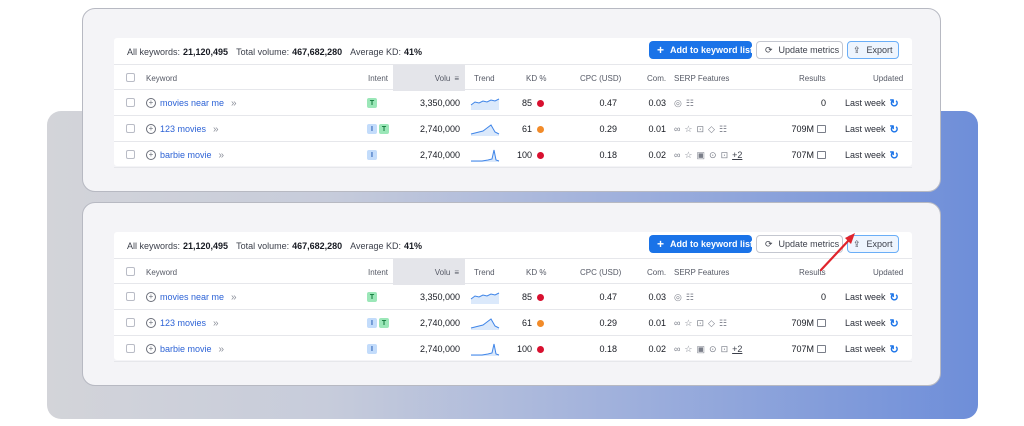  Describe the element at coordinates (712, 50) in the screenshot. I see `add-button-label: Add to keyword list` at that location.